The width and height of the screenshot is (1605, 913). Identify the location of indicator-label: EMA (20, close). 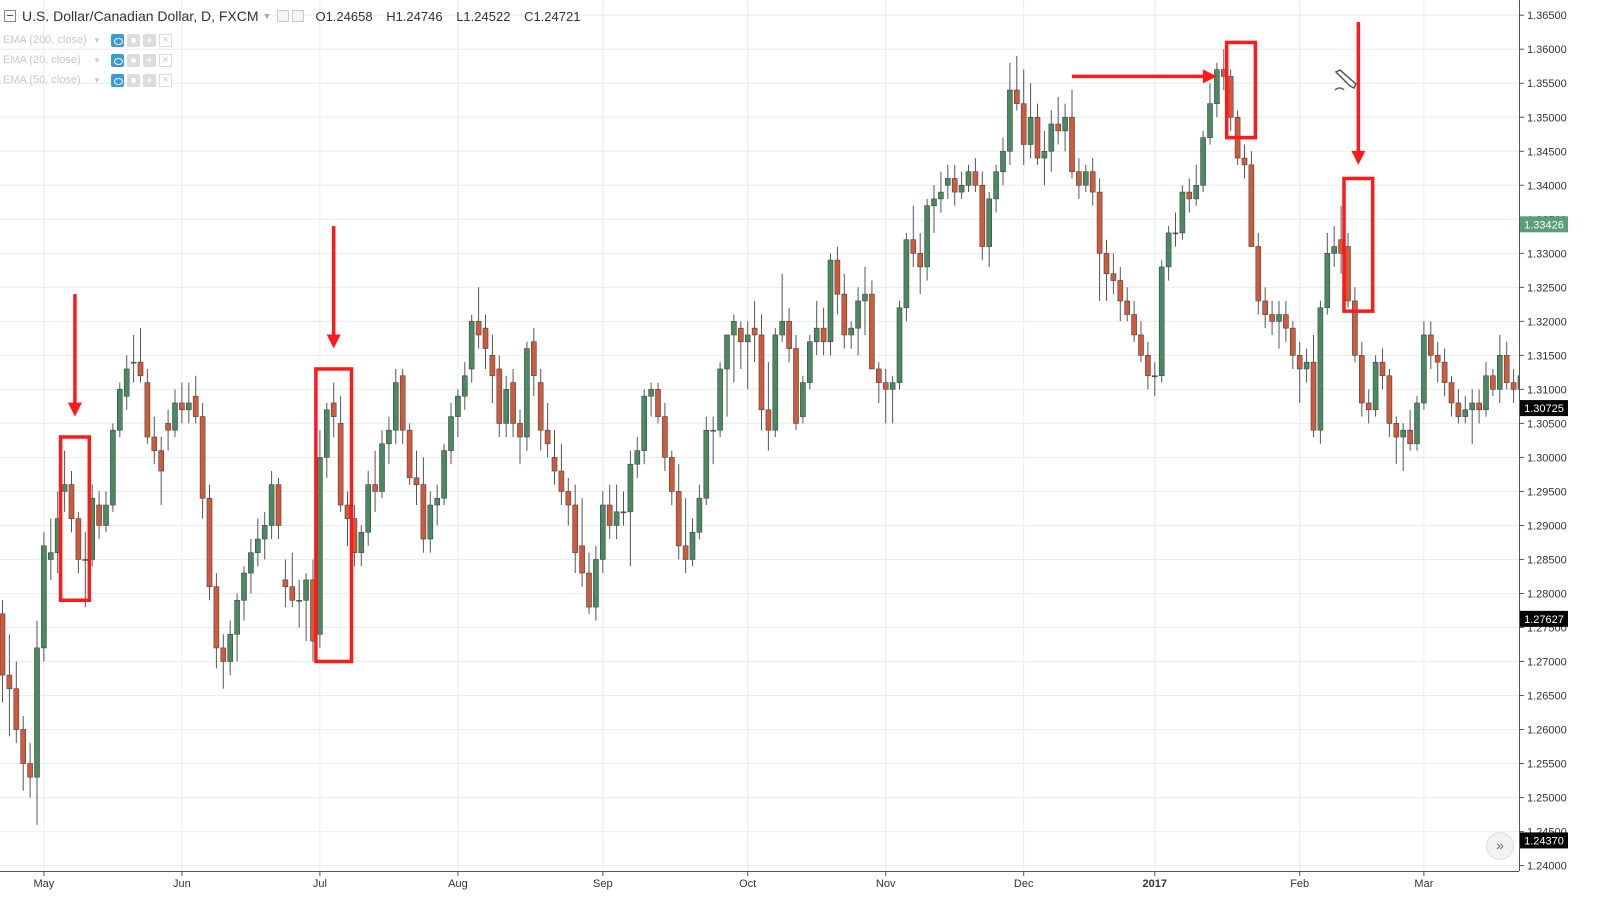
(42, 60).